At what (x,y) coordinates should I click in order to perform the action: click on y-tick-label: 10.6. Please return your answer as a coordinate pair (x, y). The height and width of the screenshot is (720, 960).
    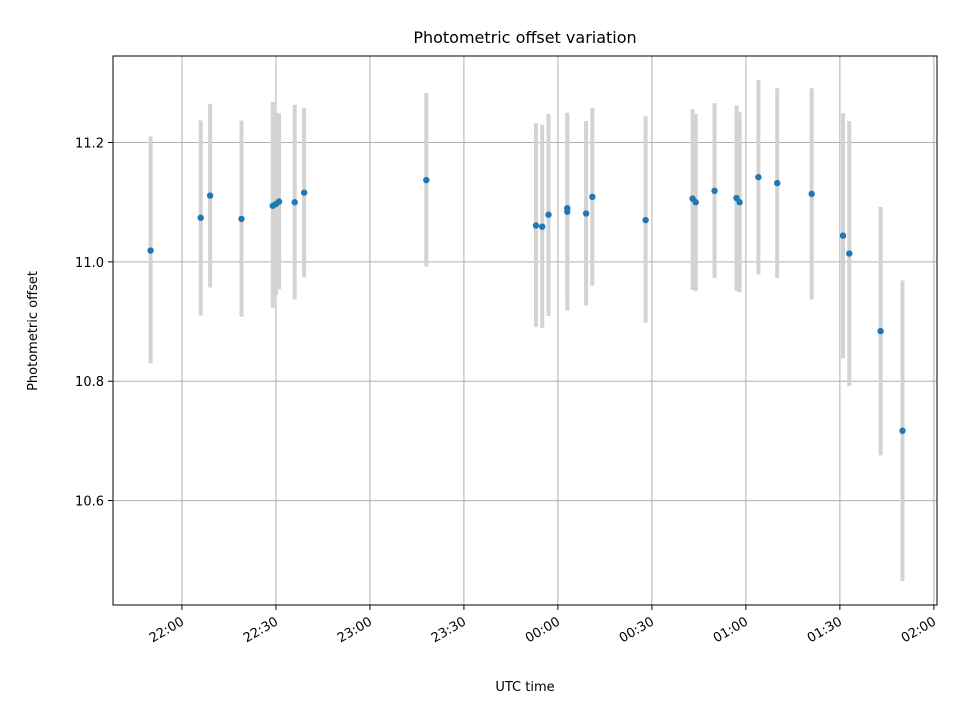
    Looking at the image, I should click on (89, 502).